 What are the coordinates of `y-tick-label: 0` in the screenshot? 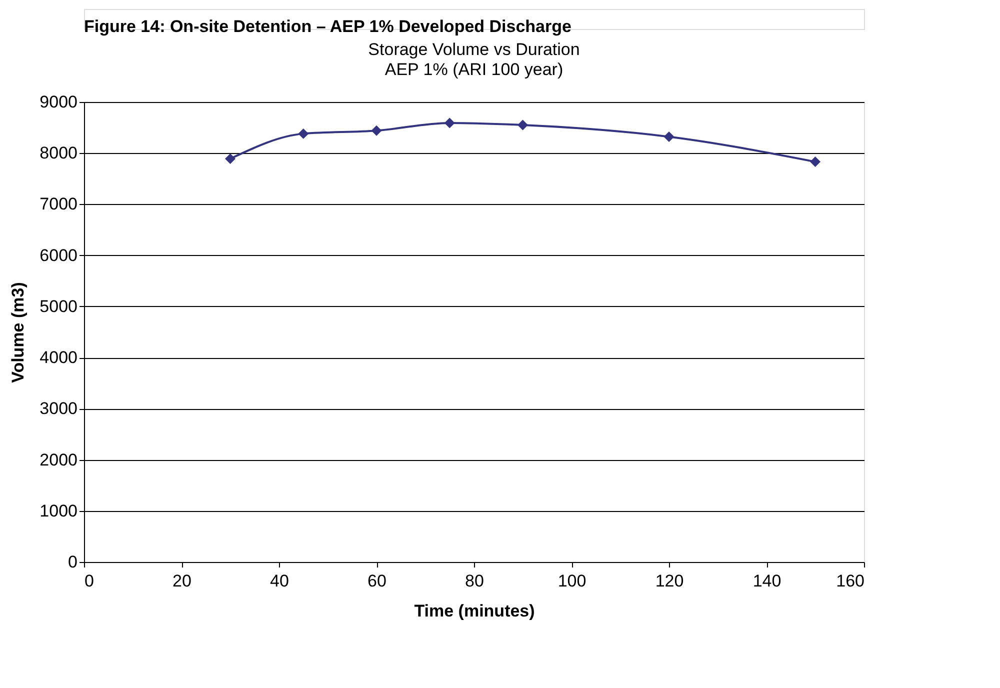 It's located at (73, 562).